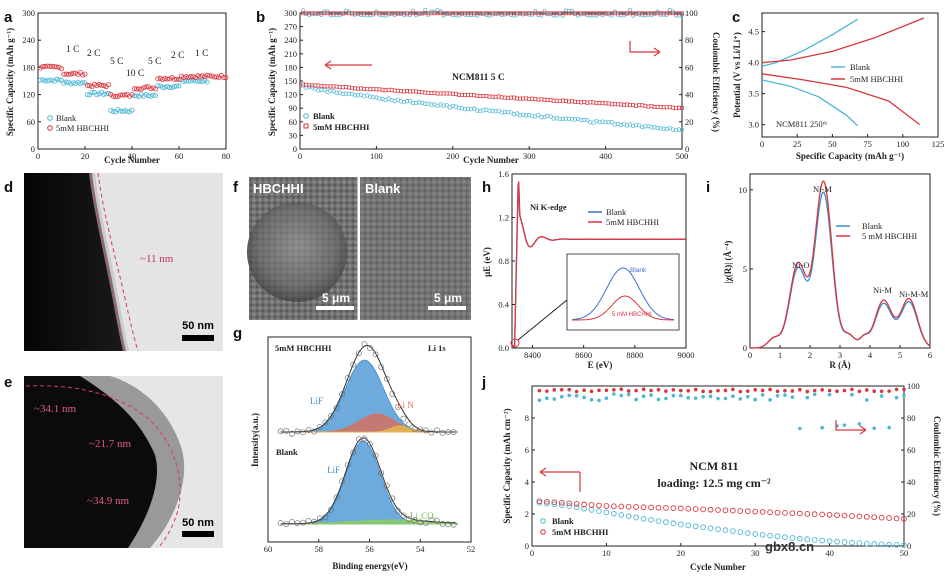 Image resolution: width=945 pixels, height=578 pixels. What do you see at coordinates (107, 262) in the screenshot?
I see `interface-line-inner` at bounding box center [107, 262].